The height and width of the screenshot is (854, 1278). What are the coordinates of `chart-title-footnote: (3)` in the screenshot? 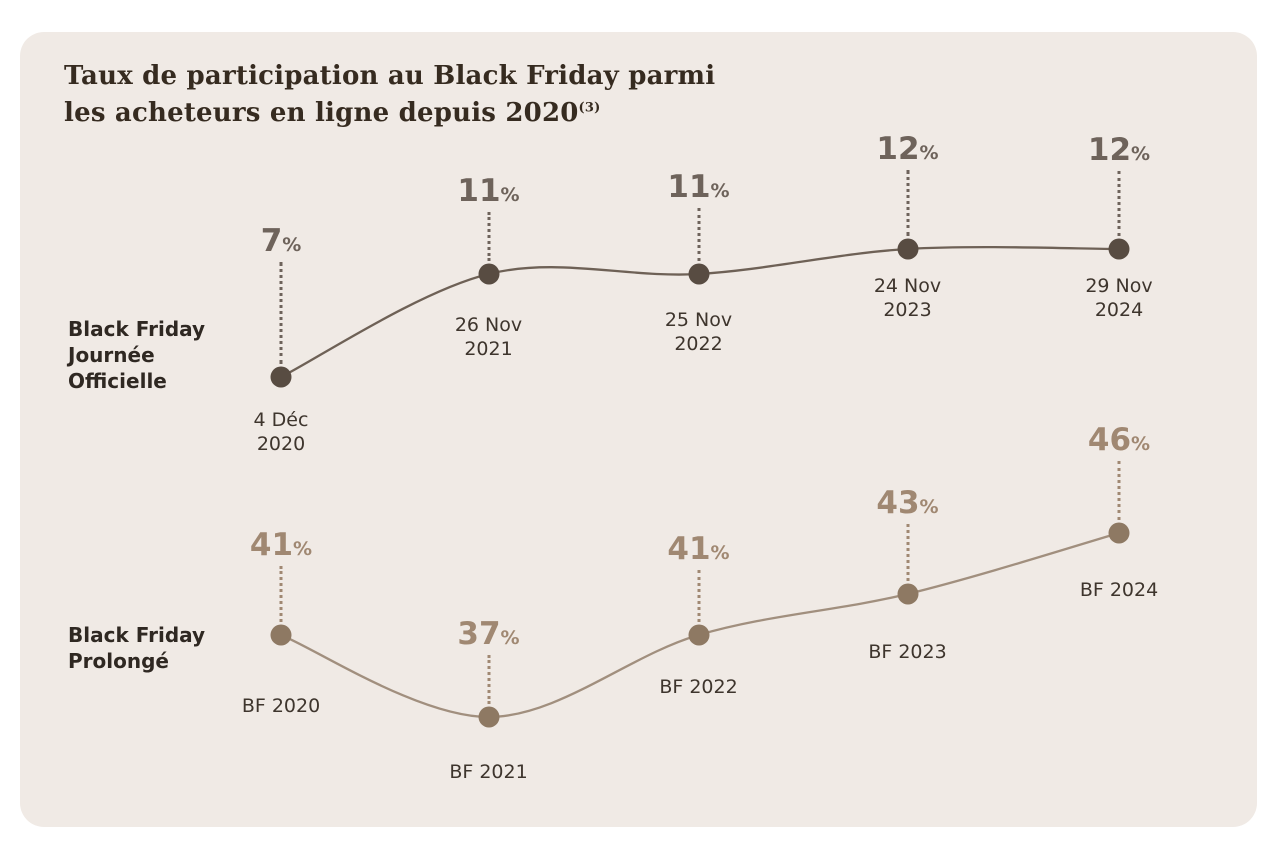 It's located at (589, 108).